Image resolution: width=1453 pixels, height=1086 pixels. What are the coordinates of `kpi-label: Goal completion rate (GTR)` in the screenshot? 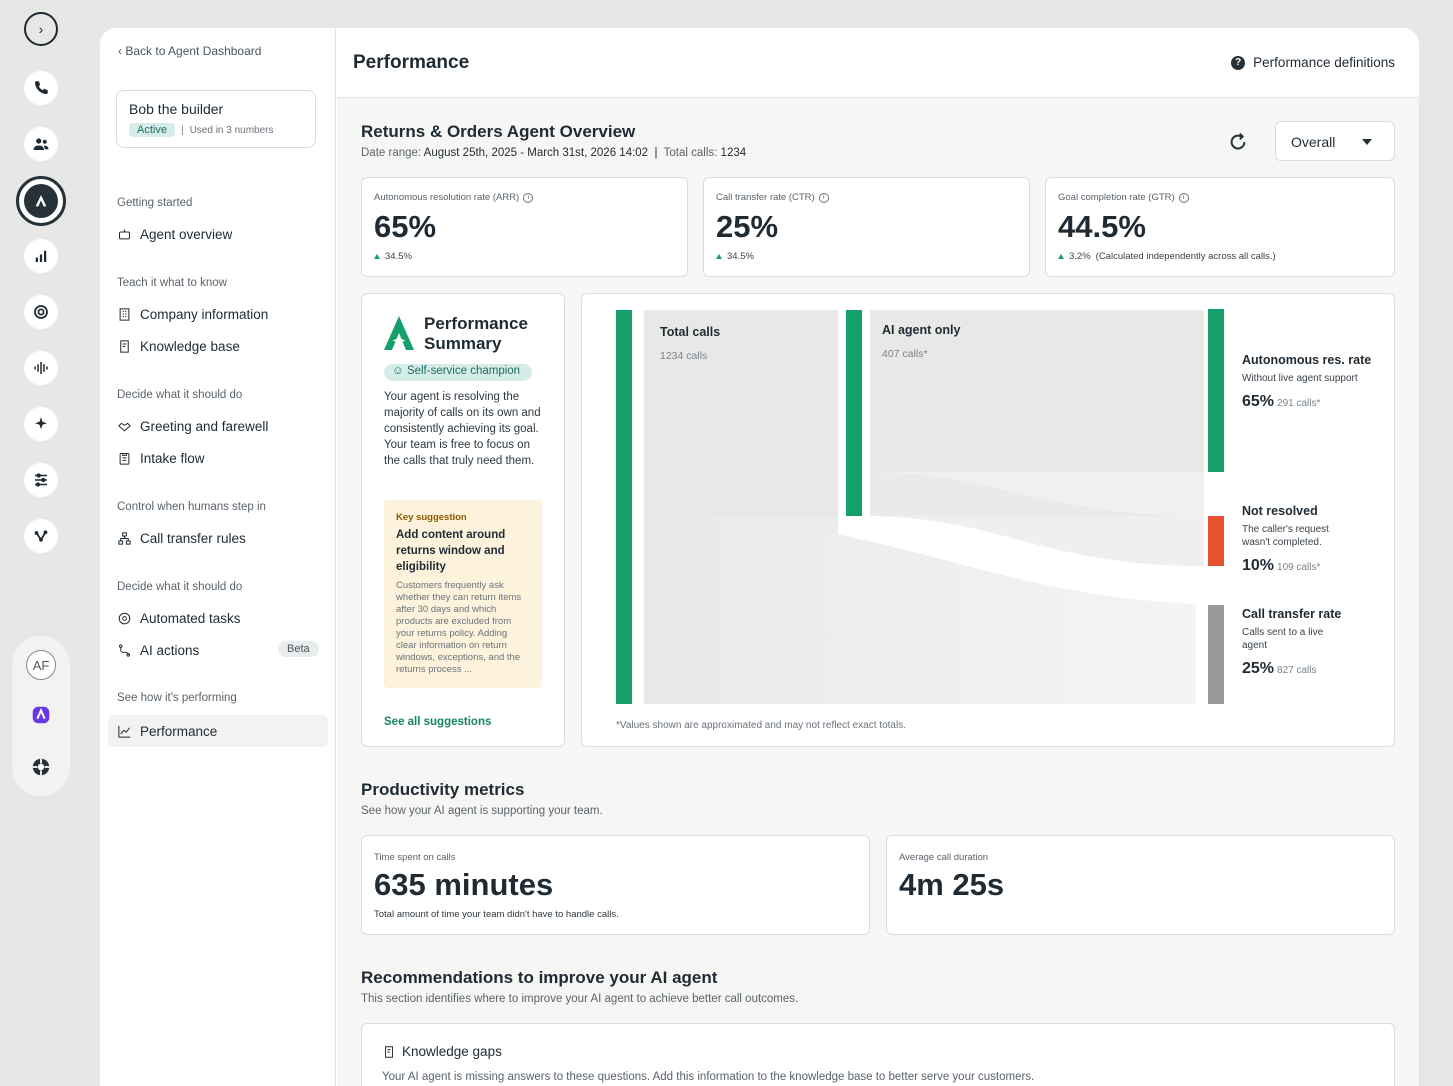 It's located at (1116, 197).